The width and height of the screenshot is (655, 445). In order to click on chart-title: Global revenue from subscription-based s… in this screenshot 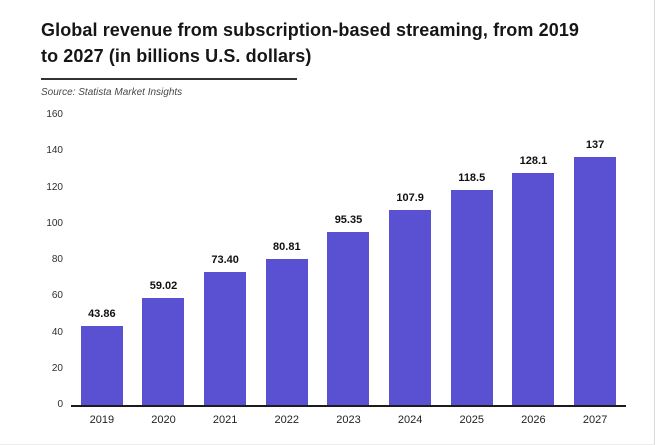, I will do `click(310, 43)`.